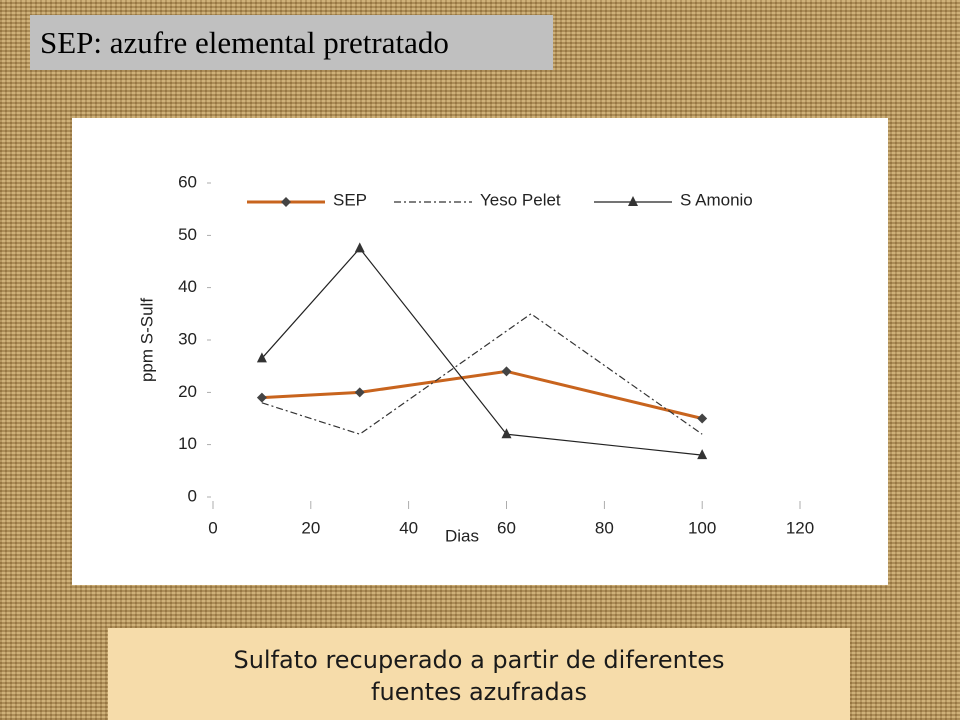  What do you see at coordinates (350, 199) in the screenshot?
I see `legend-label: SEP` at bounding box center [350, 199].